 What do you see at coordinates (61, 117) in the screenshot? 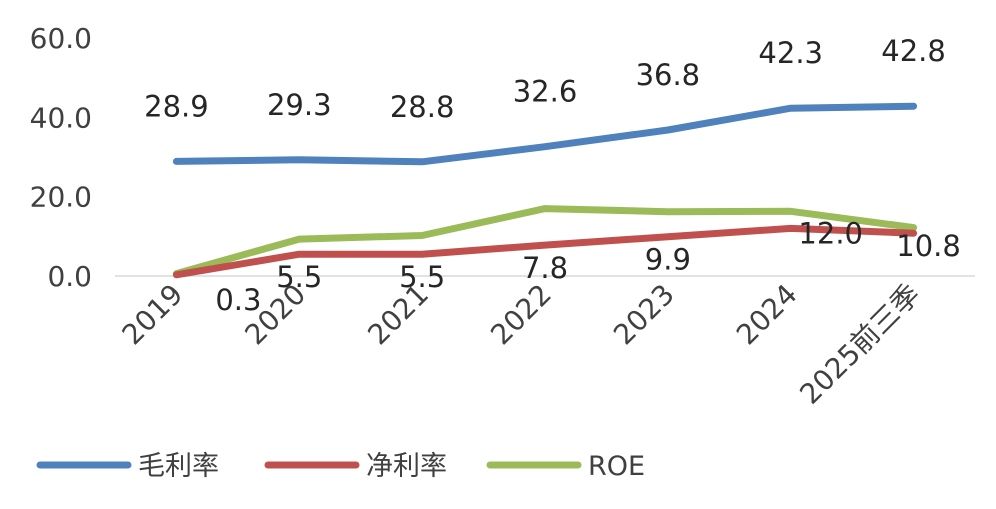
I see `y-tick-label: 40.0` at bounding box center [61, 117].